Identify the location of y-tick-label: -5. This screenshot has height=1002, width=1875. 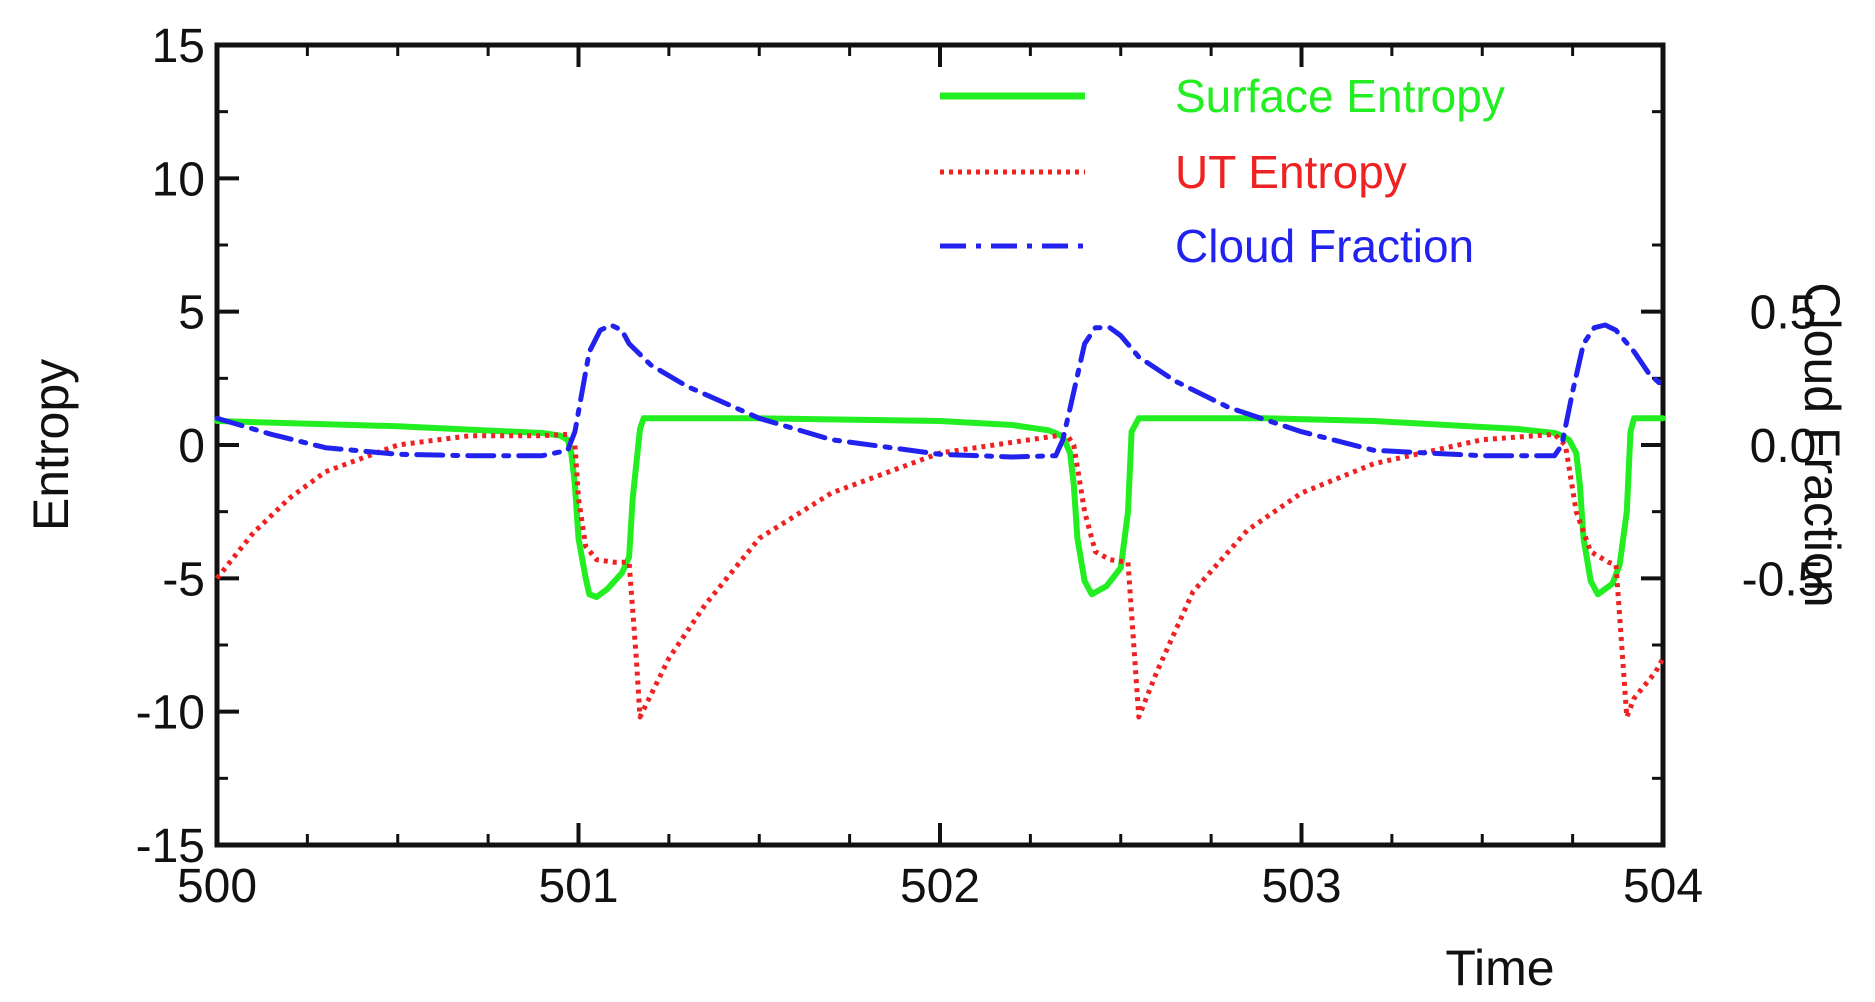
(183, 579).